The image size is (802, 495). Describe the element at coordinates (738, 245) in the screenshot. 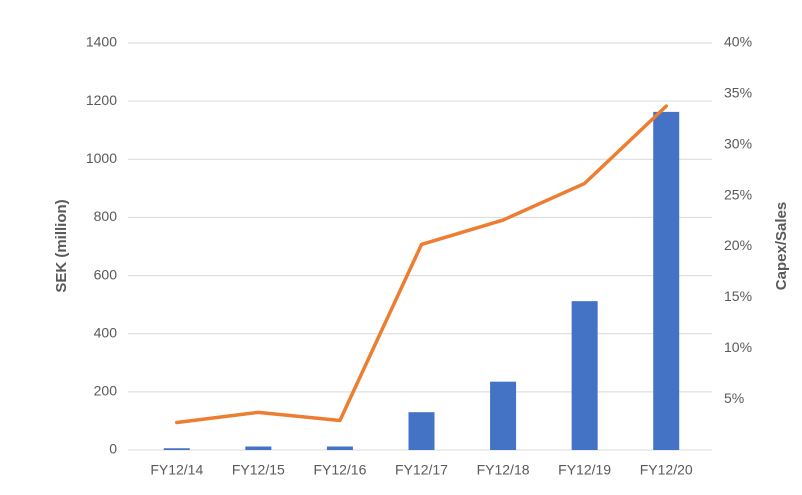

I see `y2-tick-label: 20%` at that location.